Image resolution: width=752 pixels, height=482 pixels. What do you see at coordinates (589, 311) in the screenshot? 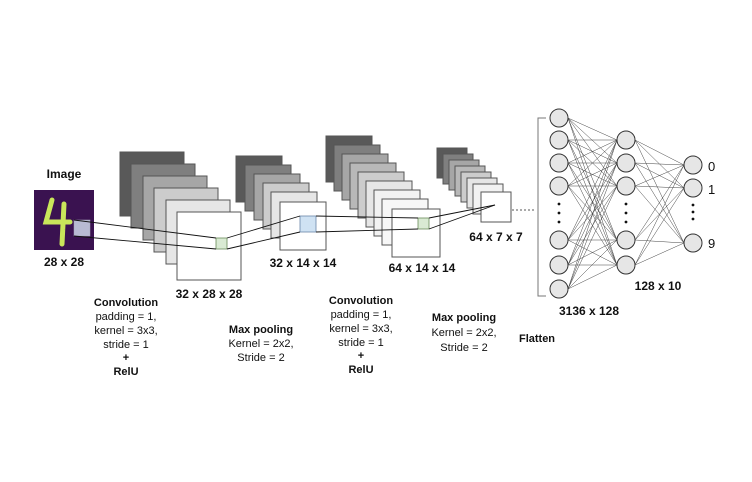
I see `fc1-shape-label: 3136 x 128` at bounding box center [589, 311].